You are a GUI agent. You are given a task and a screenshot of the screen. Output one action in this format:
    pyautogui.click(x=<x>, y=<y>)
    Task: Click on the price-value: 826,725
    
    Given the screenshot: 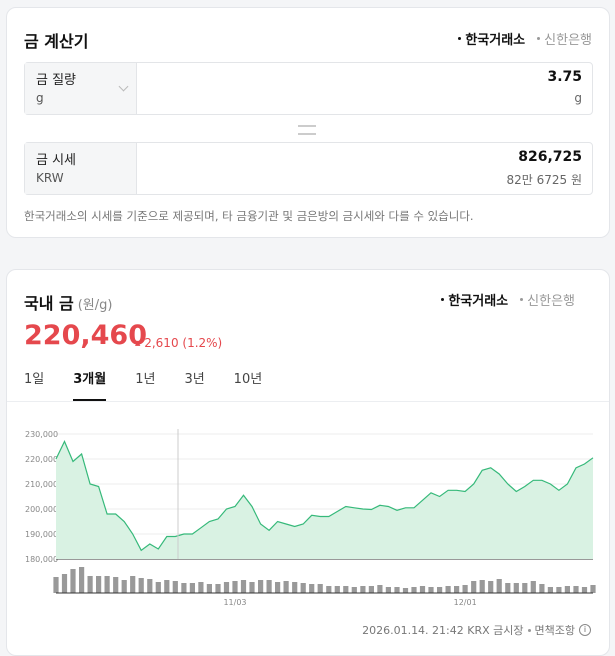 What is the action you would take?
    pyautogui.click(x=550, y=157)
    